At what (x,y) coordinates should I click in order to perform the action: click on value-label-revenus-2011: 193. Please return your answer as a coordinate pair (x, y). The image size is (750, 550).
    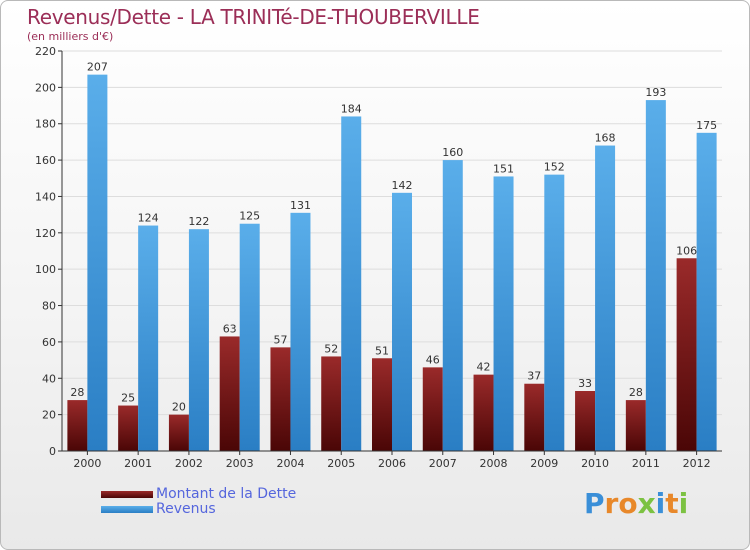
    Looking at the image, I should click on (655, 92).